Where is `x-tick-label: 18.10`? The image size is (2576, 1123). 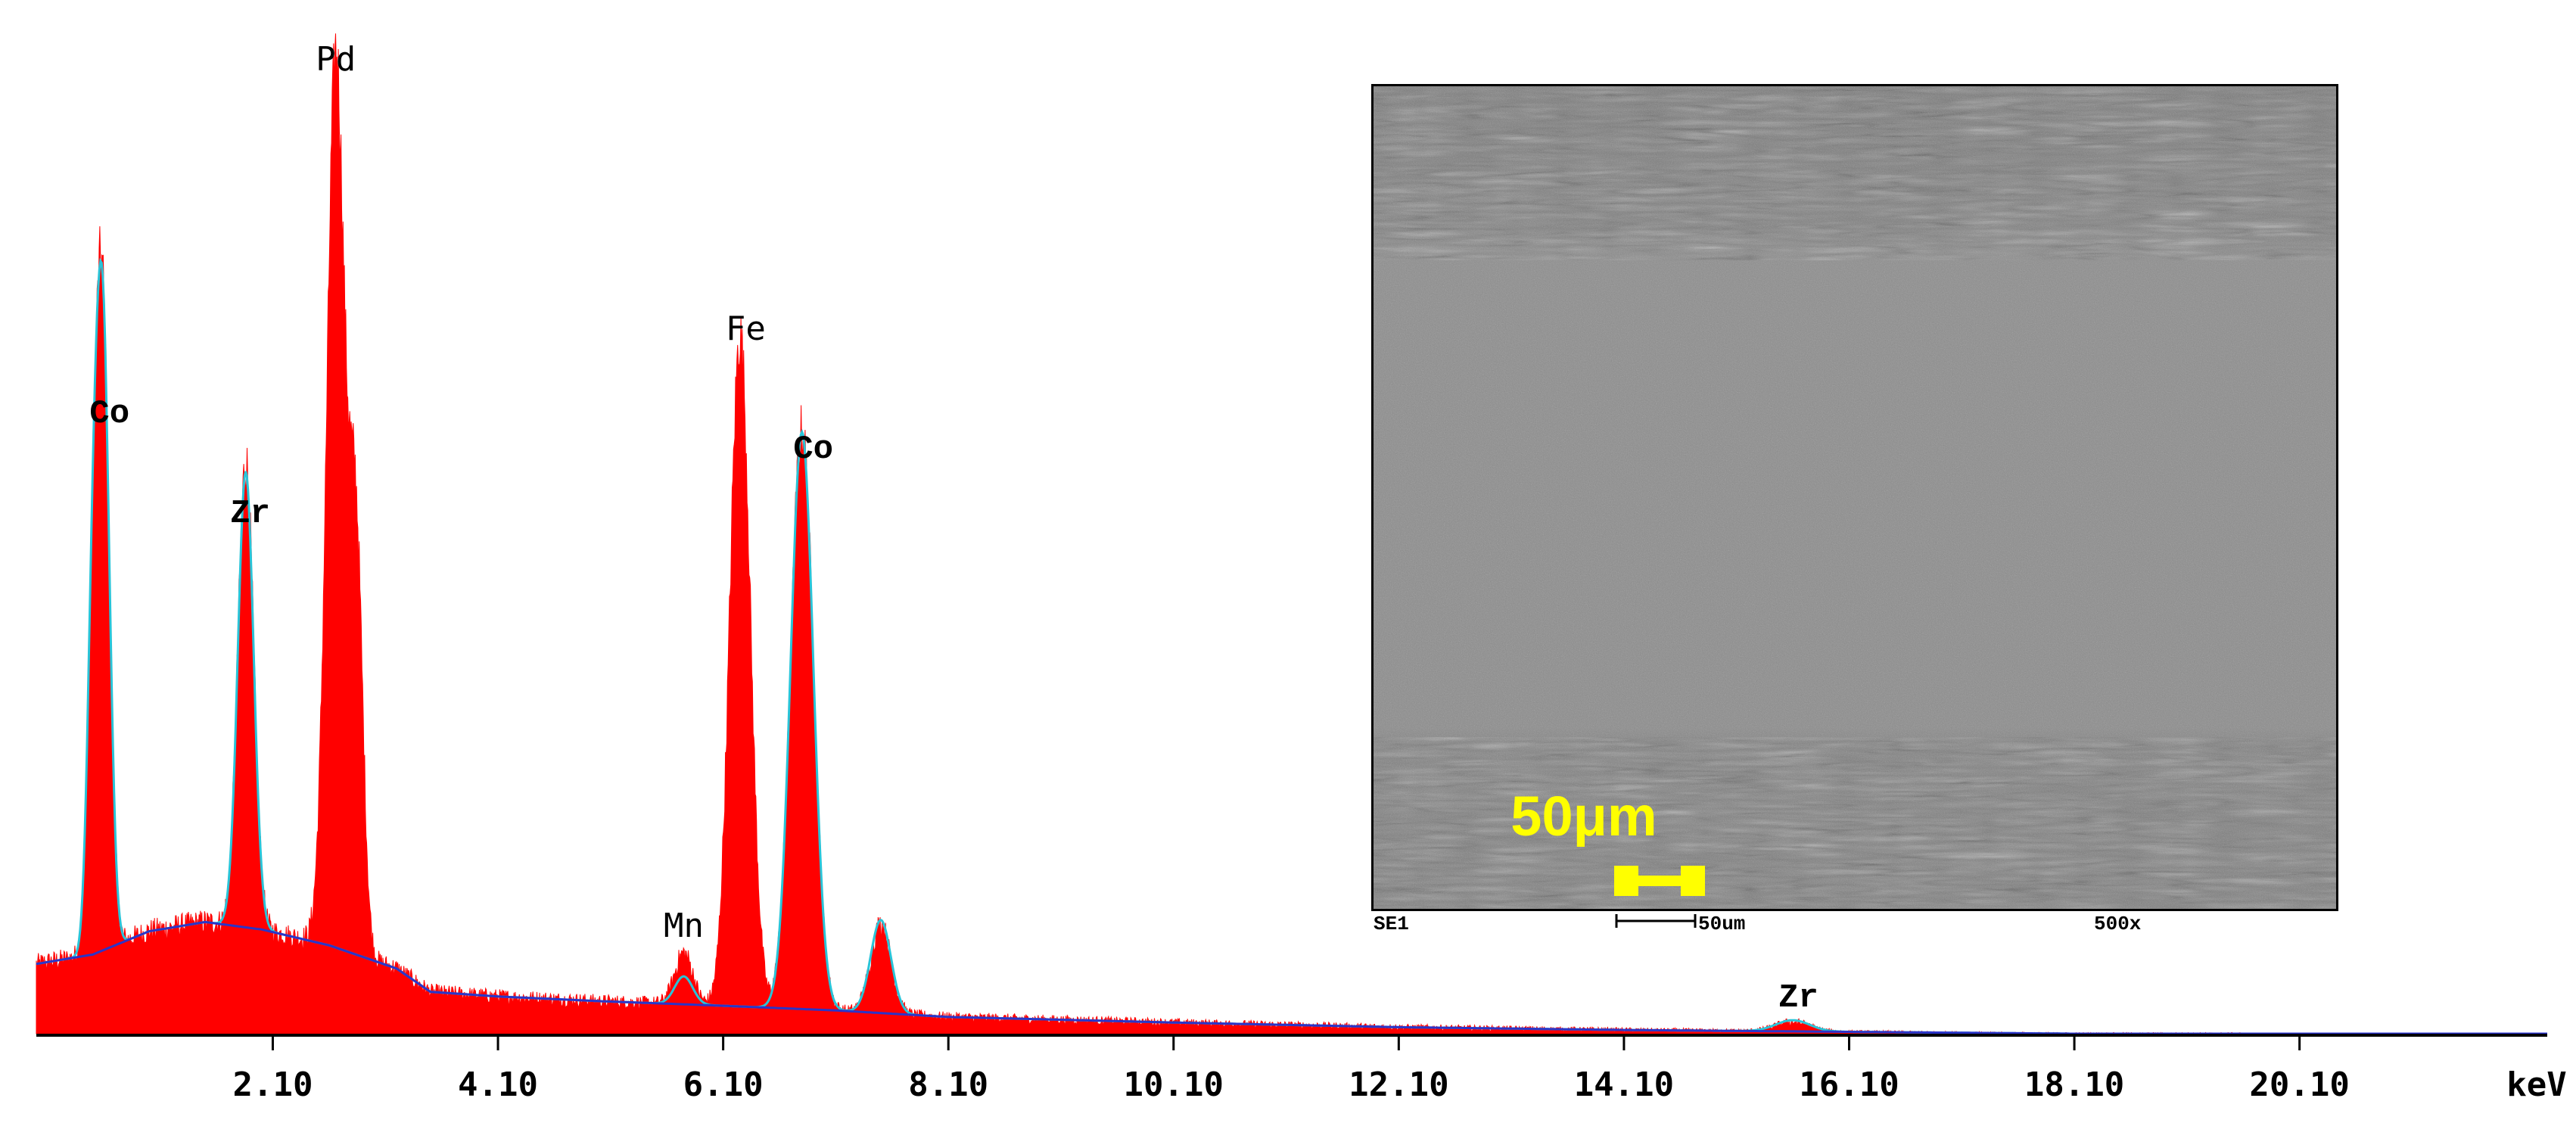
x-tick-label: 18.10 is located at coordinates (2074, 1084).